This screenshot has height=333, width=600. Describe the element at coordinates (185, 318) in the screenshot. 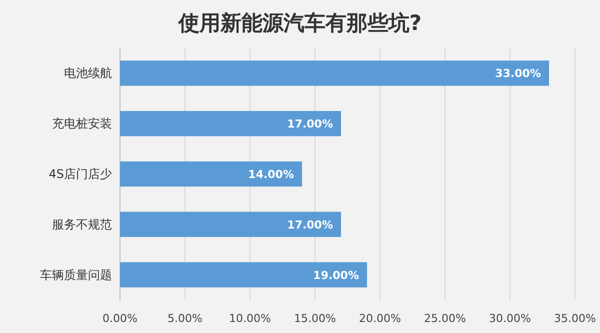

I see `x-tick-label: 5.00%` at that location.